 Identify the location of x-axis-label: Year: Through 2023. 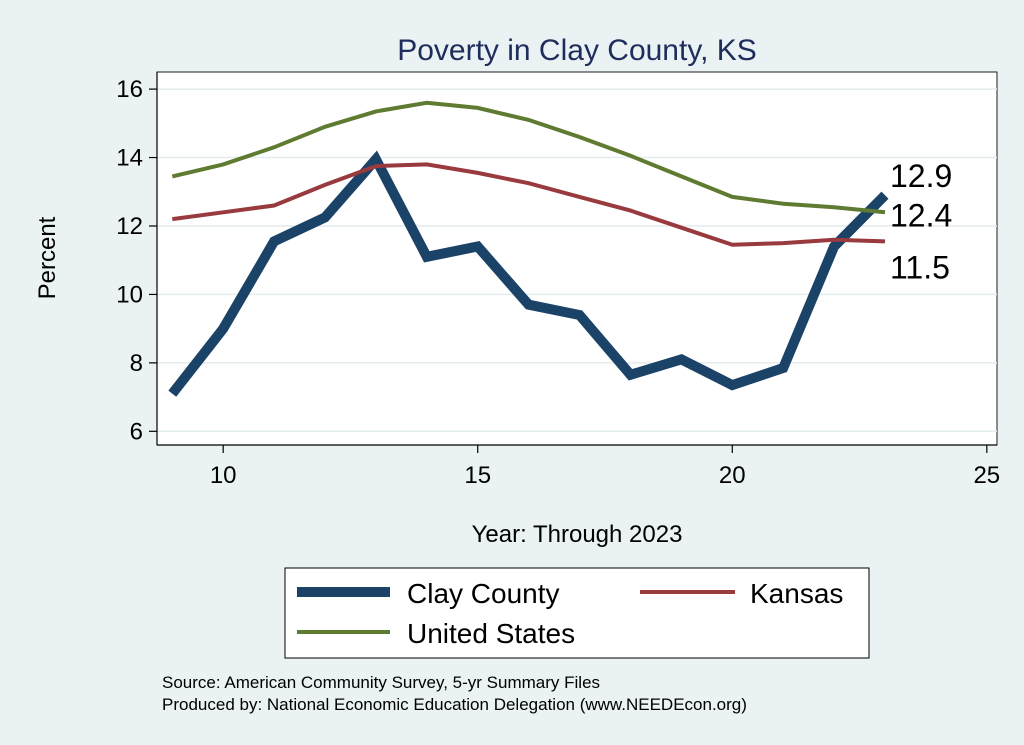
(577, 534).